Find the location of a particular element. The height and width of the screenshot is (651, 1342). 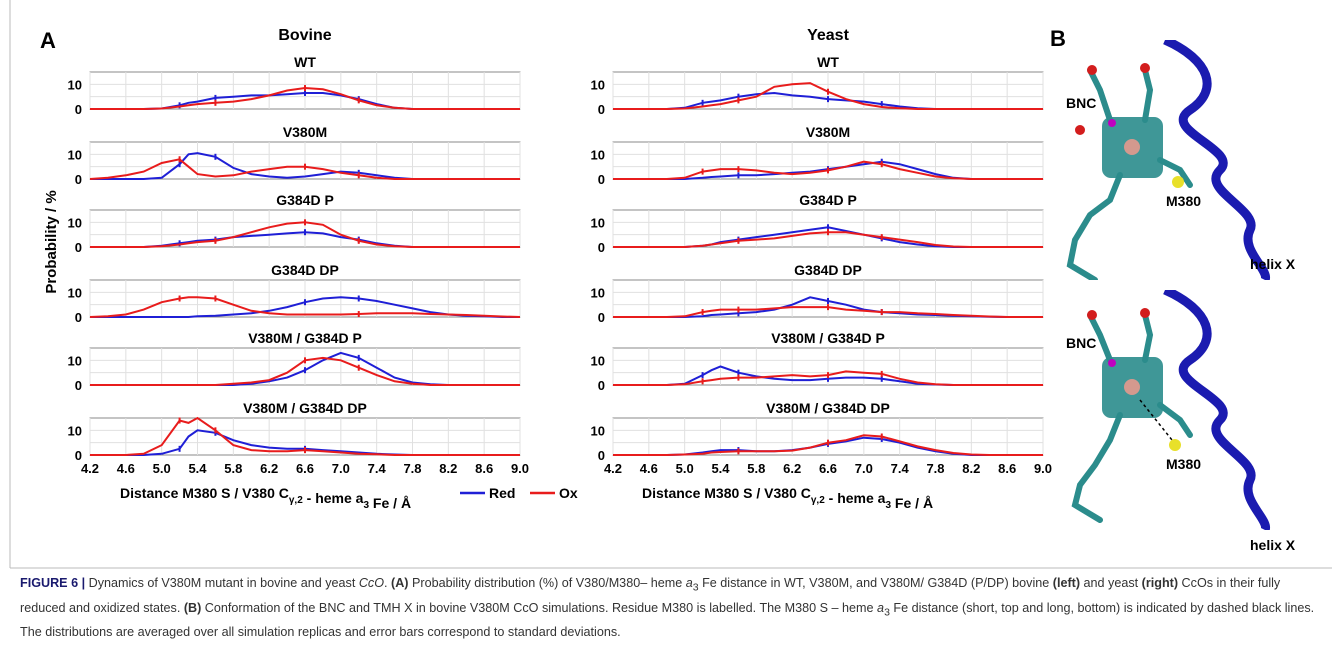

y-axis-label: Probability / % is located at coordinates (51, 241).